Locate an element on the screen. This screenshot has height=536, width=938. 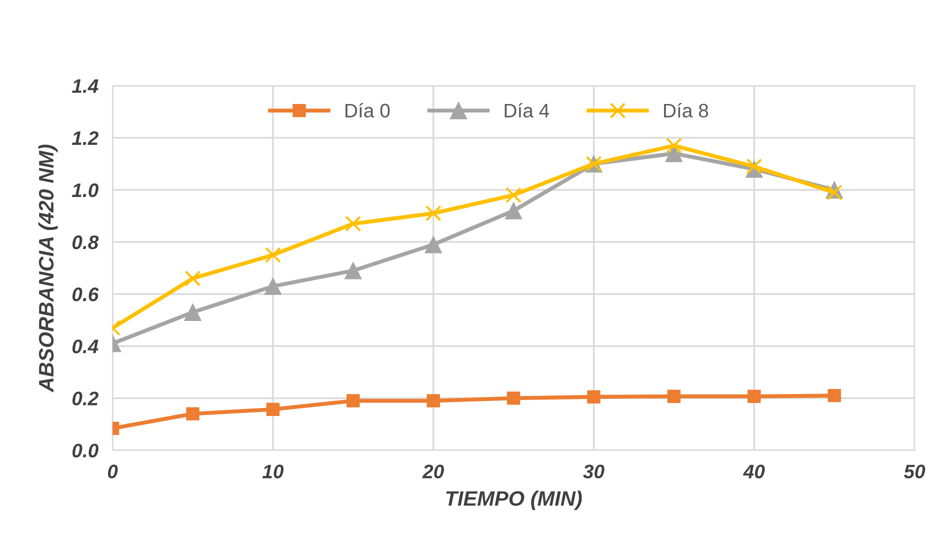
y-tick-label: 1.4 is located at coordinates (85, 86).